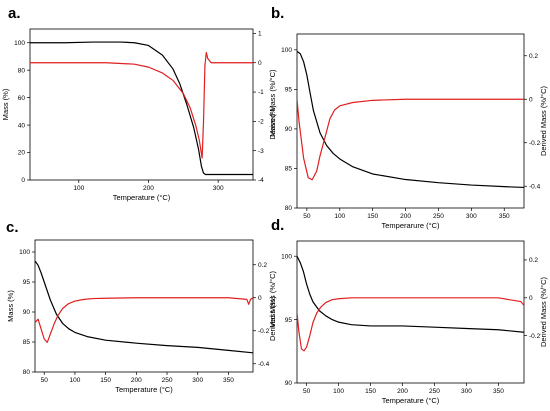 The image size is (550, 411). What do you see at coordinates (261, 122) in the screenshot?
I see `y2-tick-label: -2` at bounding box center [261, 122].